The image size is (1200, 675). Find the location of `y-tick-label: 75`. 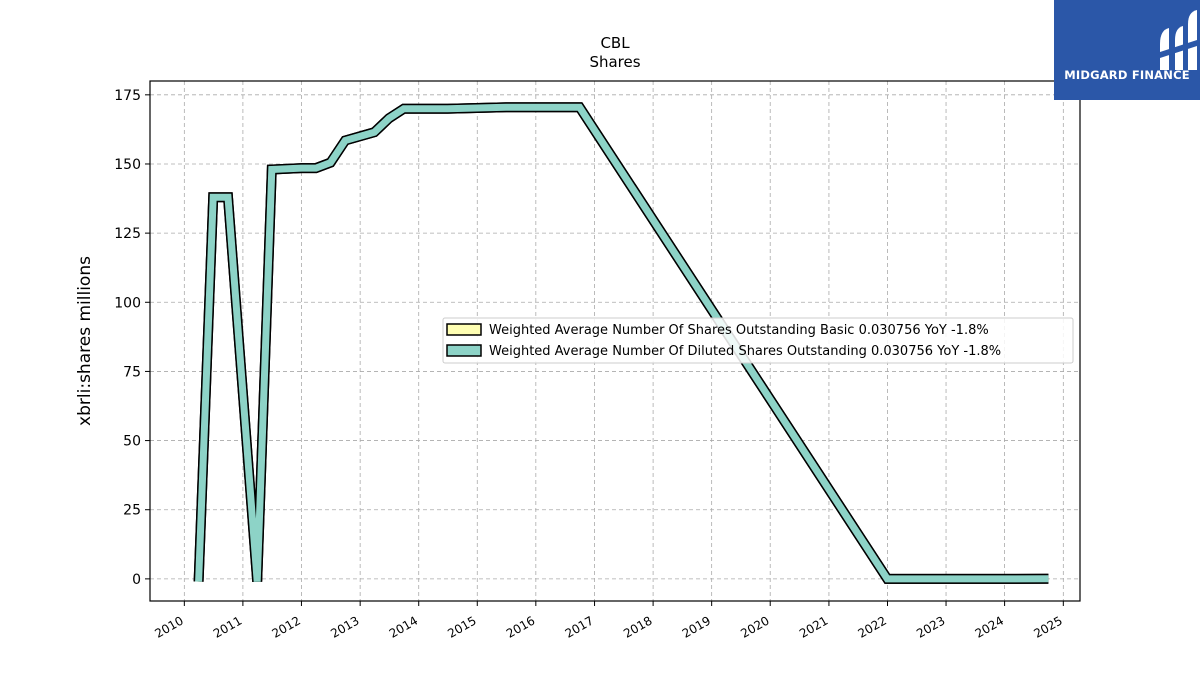

y-tick-label: 75 is located at coordinates (132, 372).